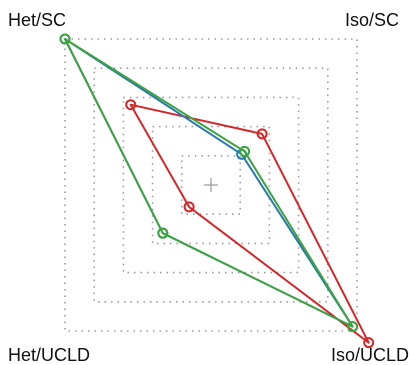 Image resolution: width=413 pixels, height=365 pixels. What do you see at coordinates (37, 20) in the screenshot?
I see `axis-label-het-sc: Het/SC` at bounding box center [37, 20].